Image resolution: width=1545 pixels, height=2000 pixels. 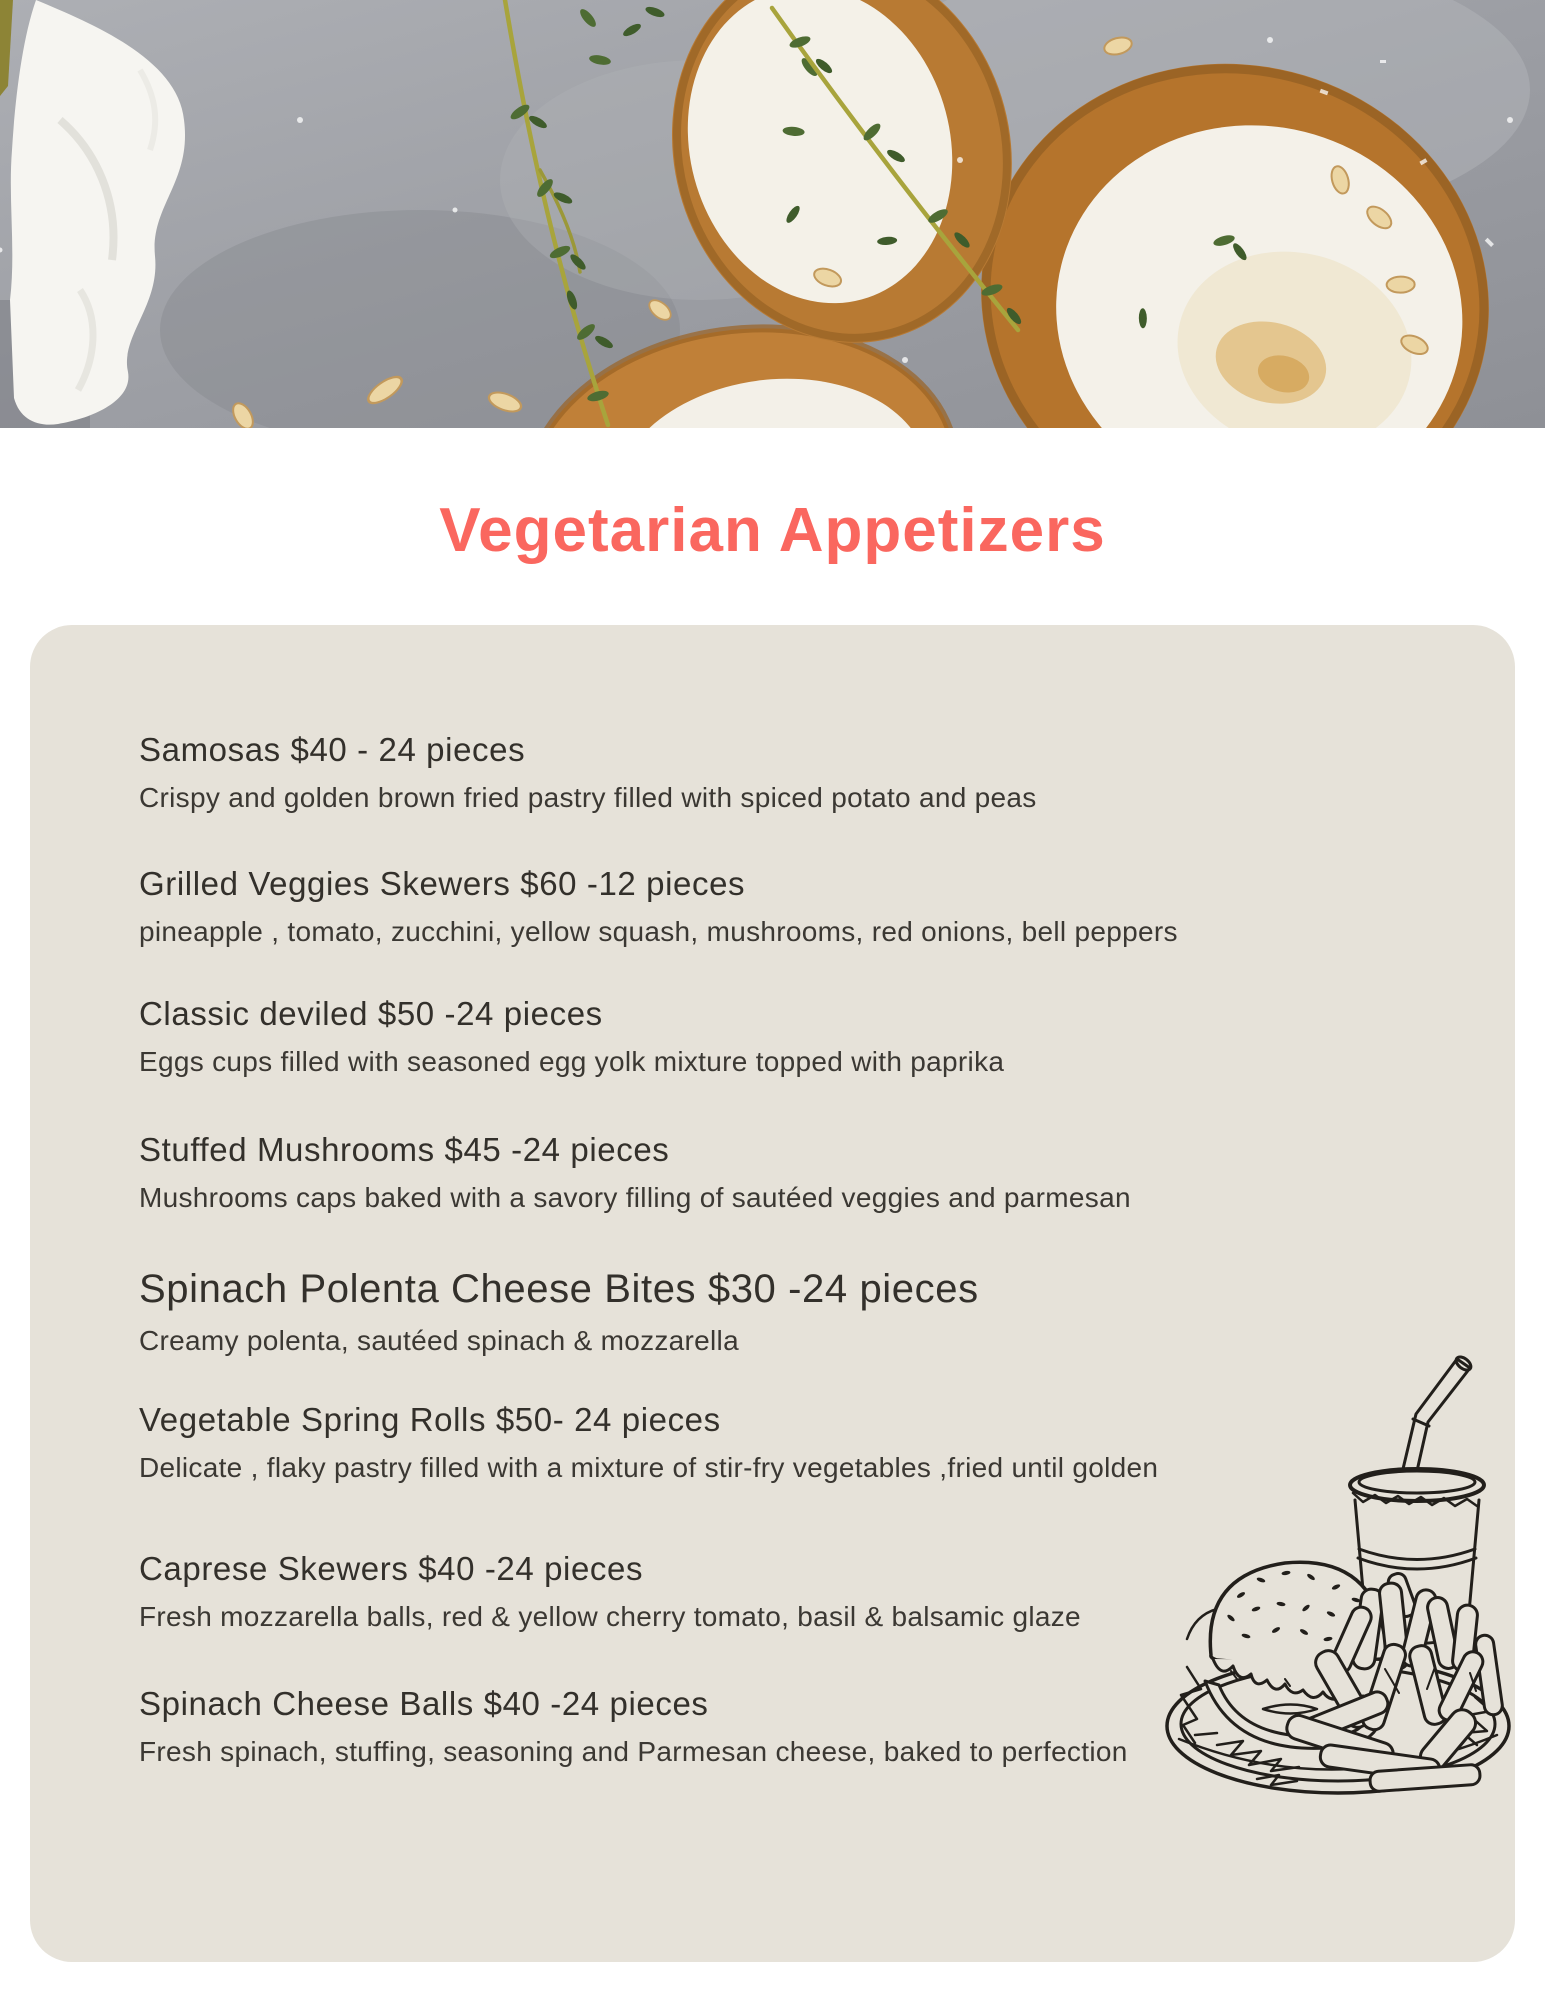 I want to click on straw-icon, so click(x=1437, y=1414).